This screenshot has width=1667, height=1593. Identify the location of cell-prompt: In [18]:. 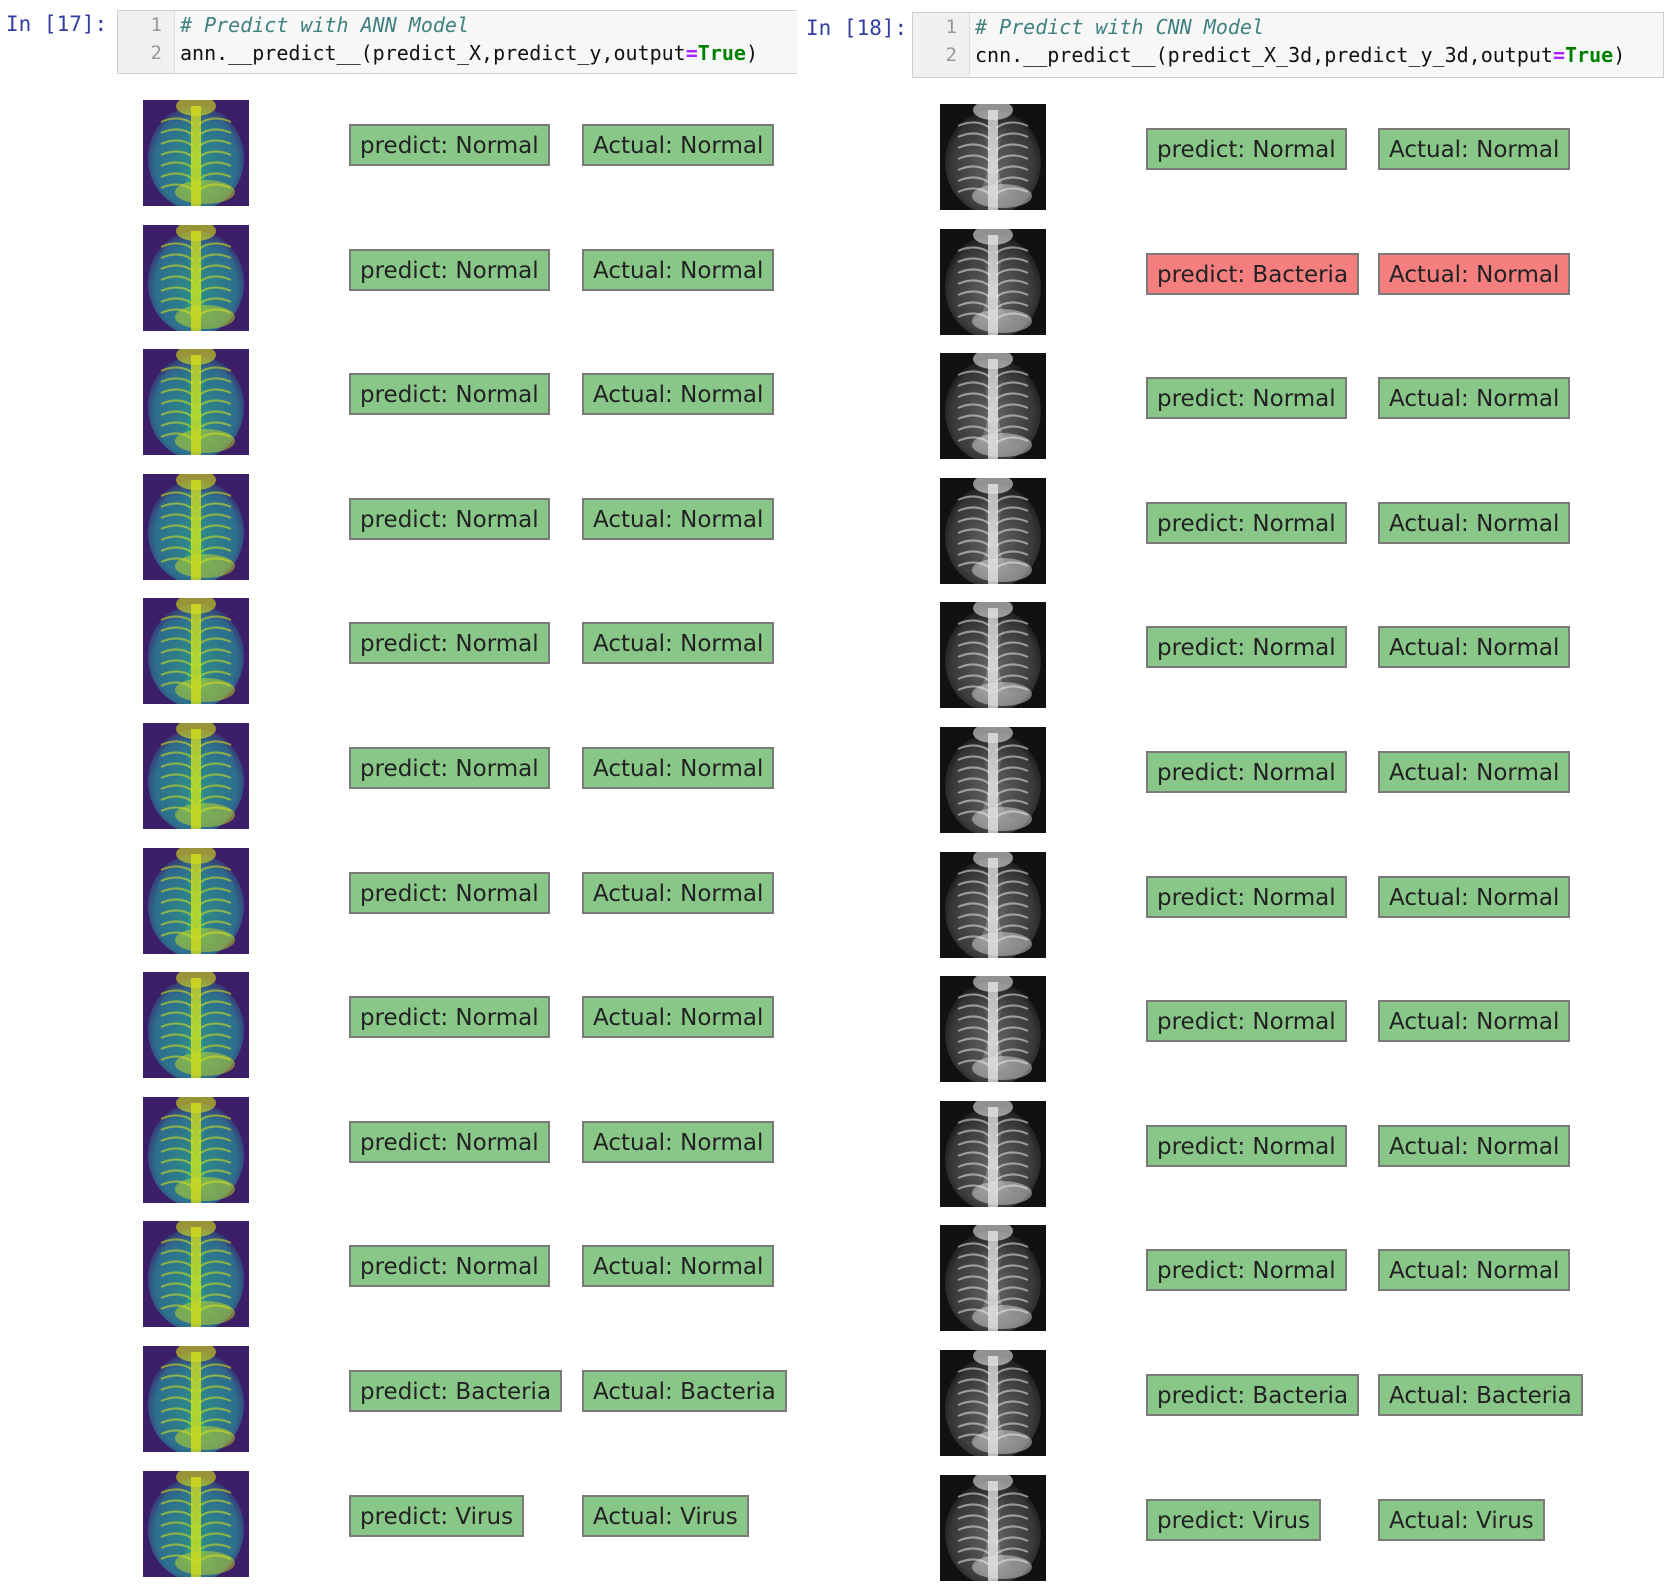
(857, 28).